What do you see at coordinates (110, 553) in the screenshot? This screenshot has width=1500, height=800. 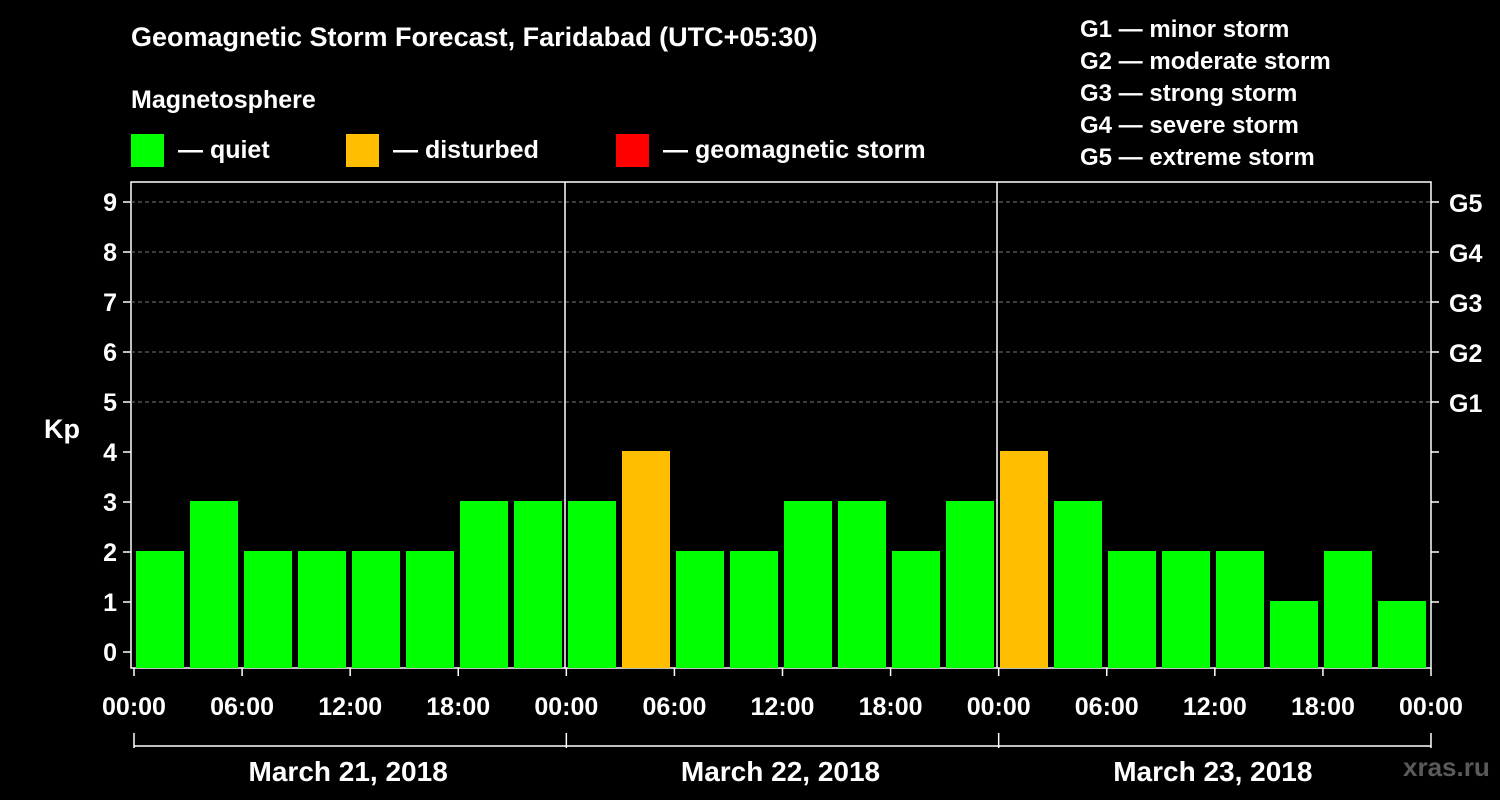 I see `y-tick-label: 2` at bounding box center [110, 553].